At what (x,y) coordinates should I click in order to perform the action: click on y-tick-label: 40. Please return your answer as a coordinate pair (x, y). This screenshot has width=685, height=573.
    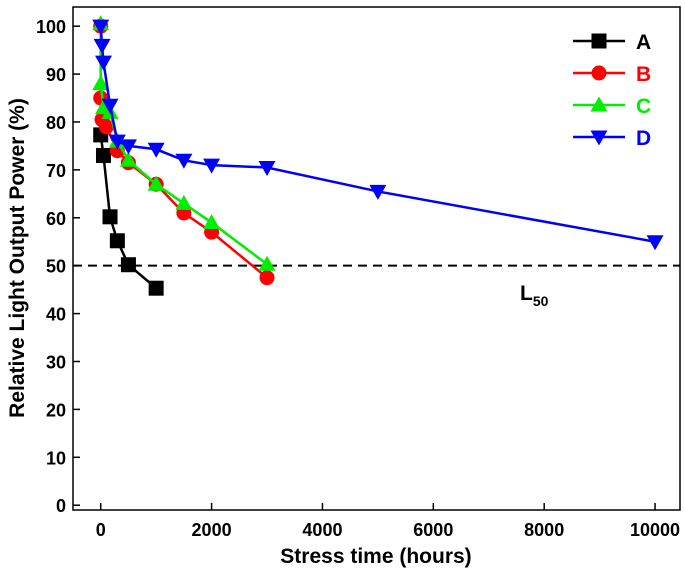
    Looking at the image, I should click on (56, 315).